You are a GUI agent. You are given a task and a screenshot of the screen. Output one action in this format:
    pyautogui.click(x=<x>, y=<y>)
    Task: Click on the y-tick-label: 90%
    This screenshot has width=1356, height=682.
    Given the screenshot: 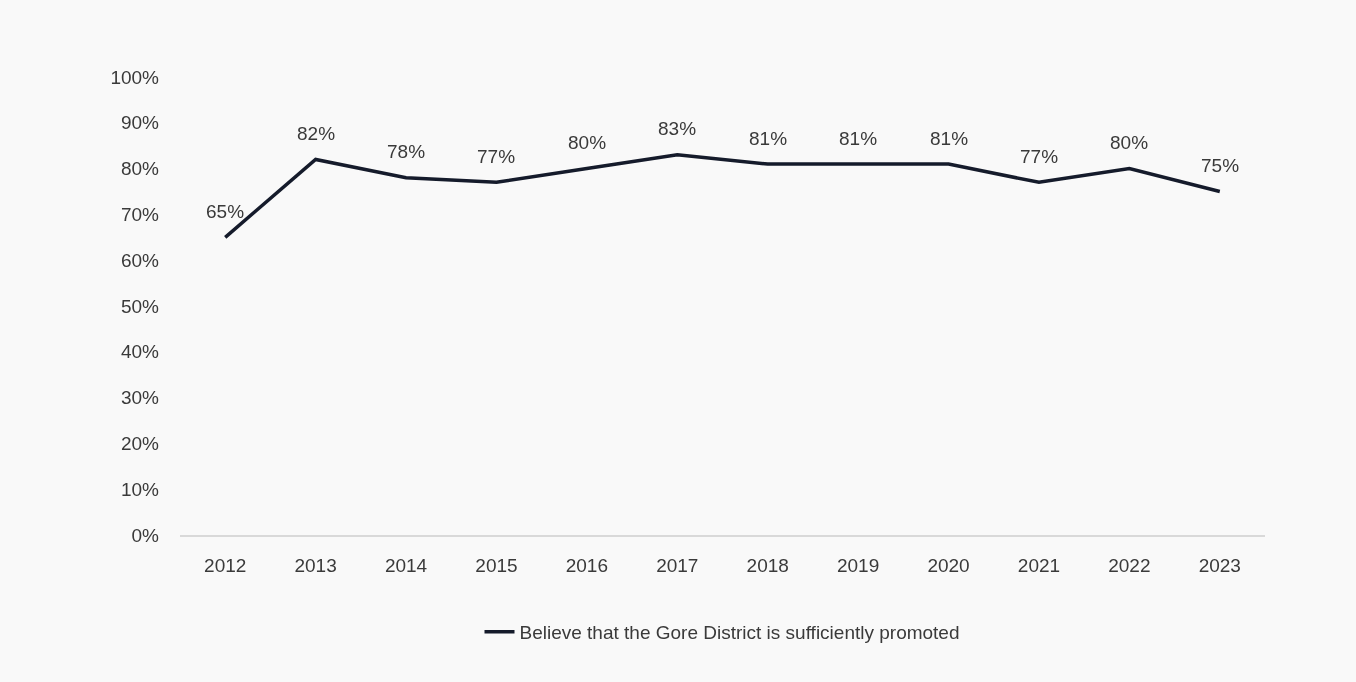 What is the action you would take?
    pyautogui.click(x=140, y=123)
    